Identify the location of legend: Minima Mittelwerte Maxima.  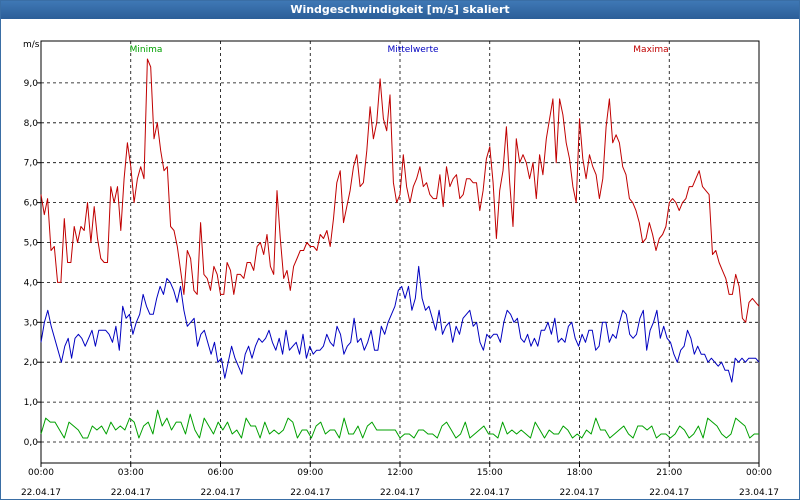
(399, 50).